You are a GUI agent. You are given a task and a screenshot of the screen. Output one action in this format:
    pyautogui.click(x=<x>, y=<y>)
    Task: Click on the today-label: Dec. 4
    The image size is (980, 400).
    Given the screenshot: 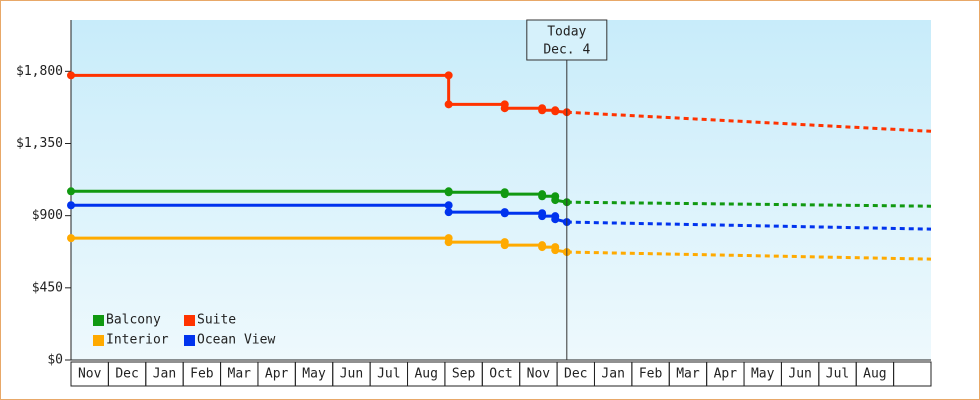 What is the action you would take?
    pyautogui.click(x=566, y=50)
    